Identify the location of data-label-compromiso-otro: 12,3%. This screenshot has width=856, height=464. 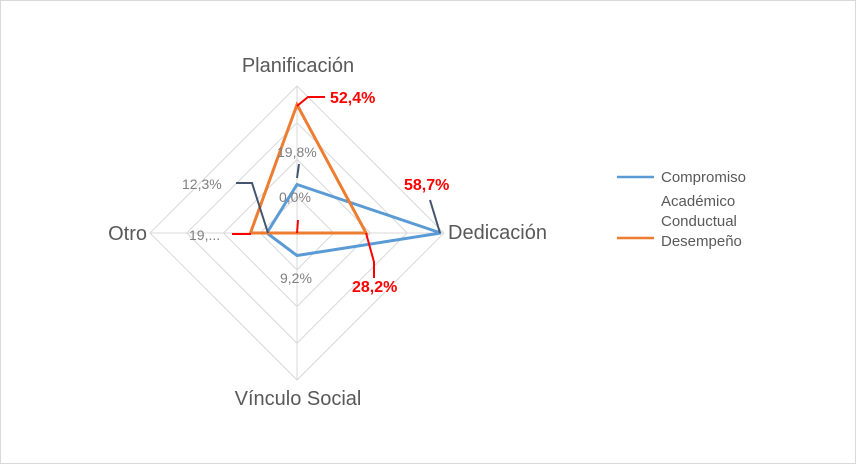
(202, 184).